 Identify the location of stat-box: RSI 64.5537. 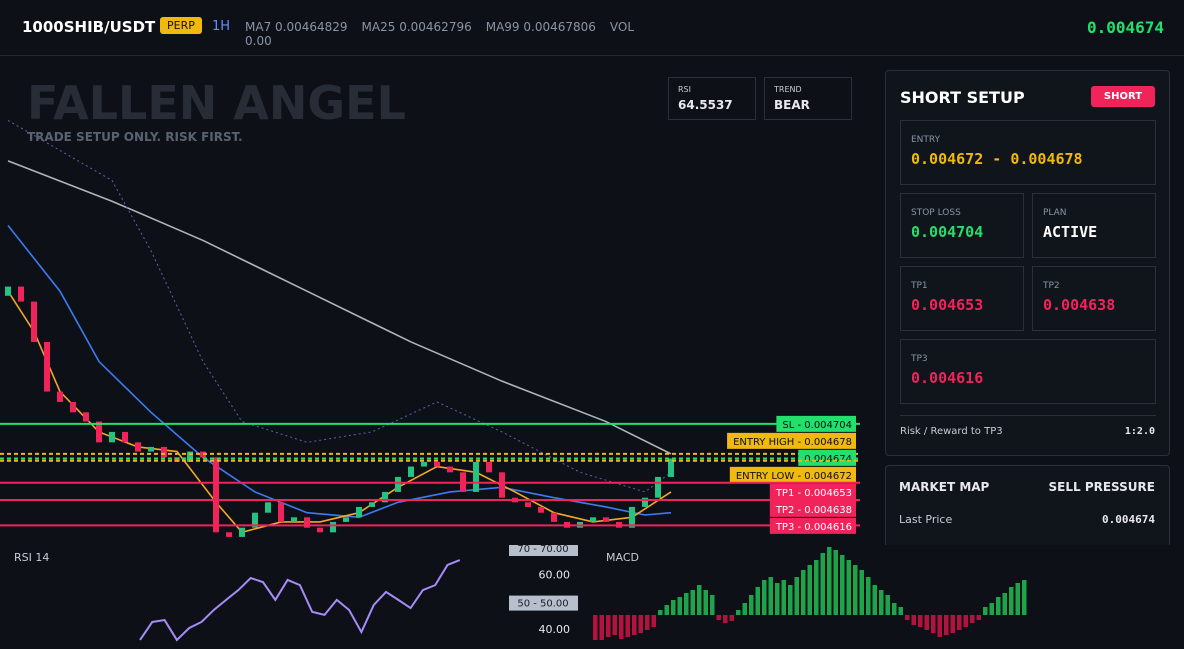
(712, 98).